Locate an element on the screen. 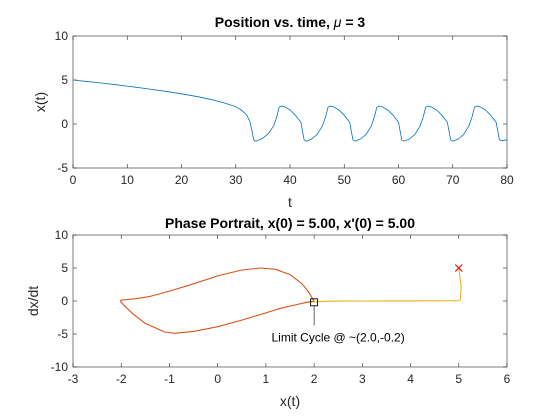 The image size is (560, 420). phase-portrait-xtick-label: 3 is located at coordinates (362, 379).